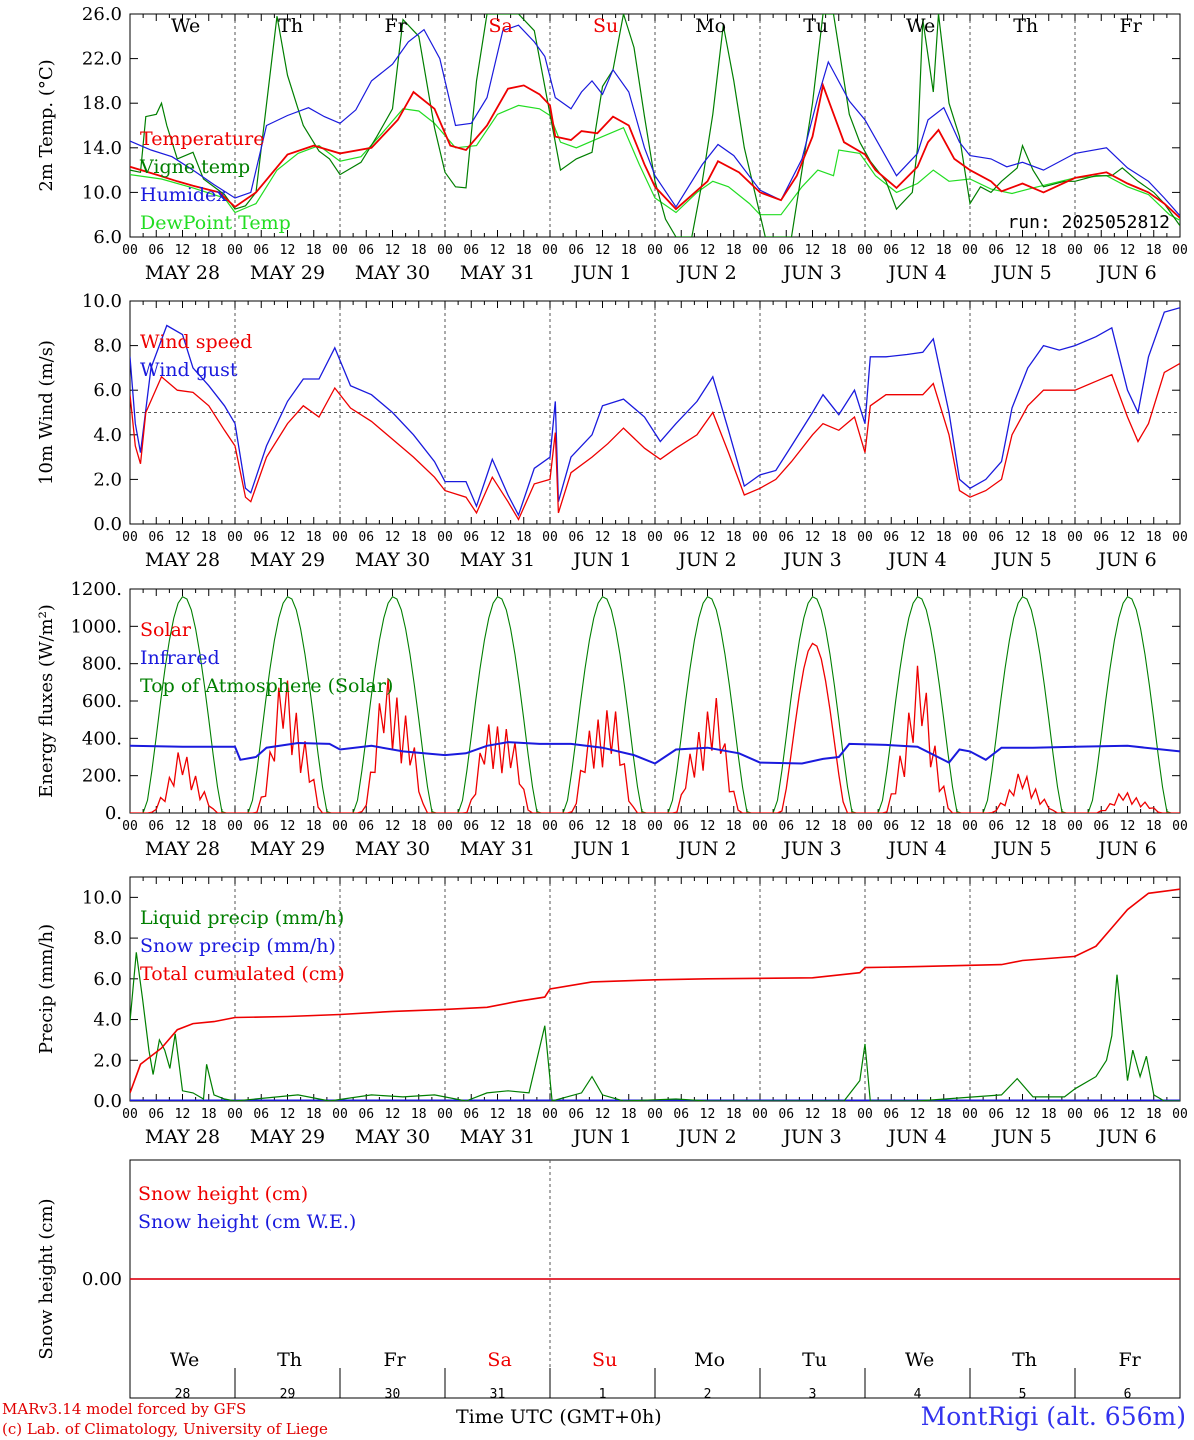 Image resolution: width=1194 pixels, height=1440 pixels. Describe the element at coordinates (183, 1394) in the screenshot. I see `day-number: 28` at that location.